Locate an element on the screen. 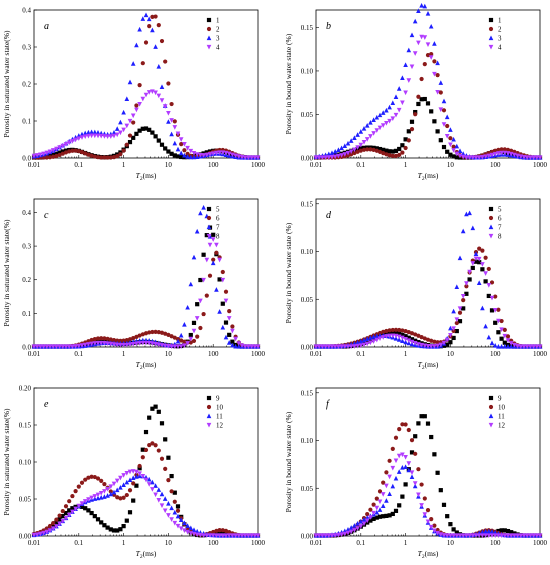 The image size is (550, 565). x-tick-label: 10 is located at coordinates (169, 543).